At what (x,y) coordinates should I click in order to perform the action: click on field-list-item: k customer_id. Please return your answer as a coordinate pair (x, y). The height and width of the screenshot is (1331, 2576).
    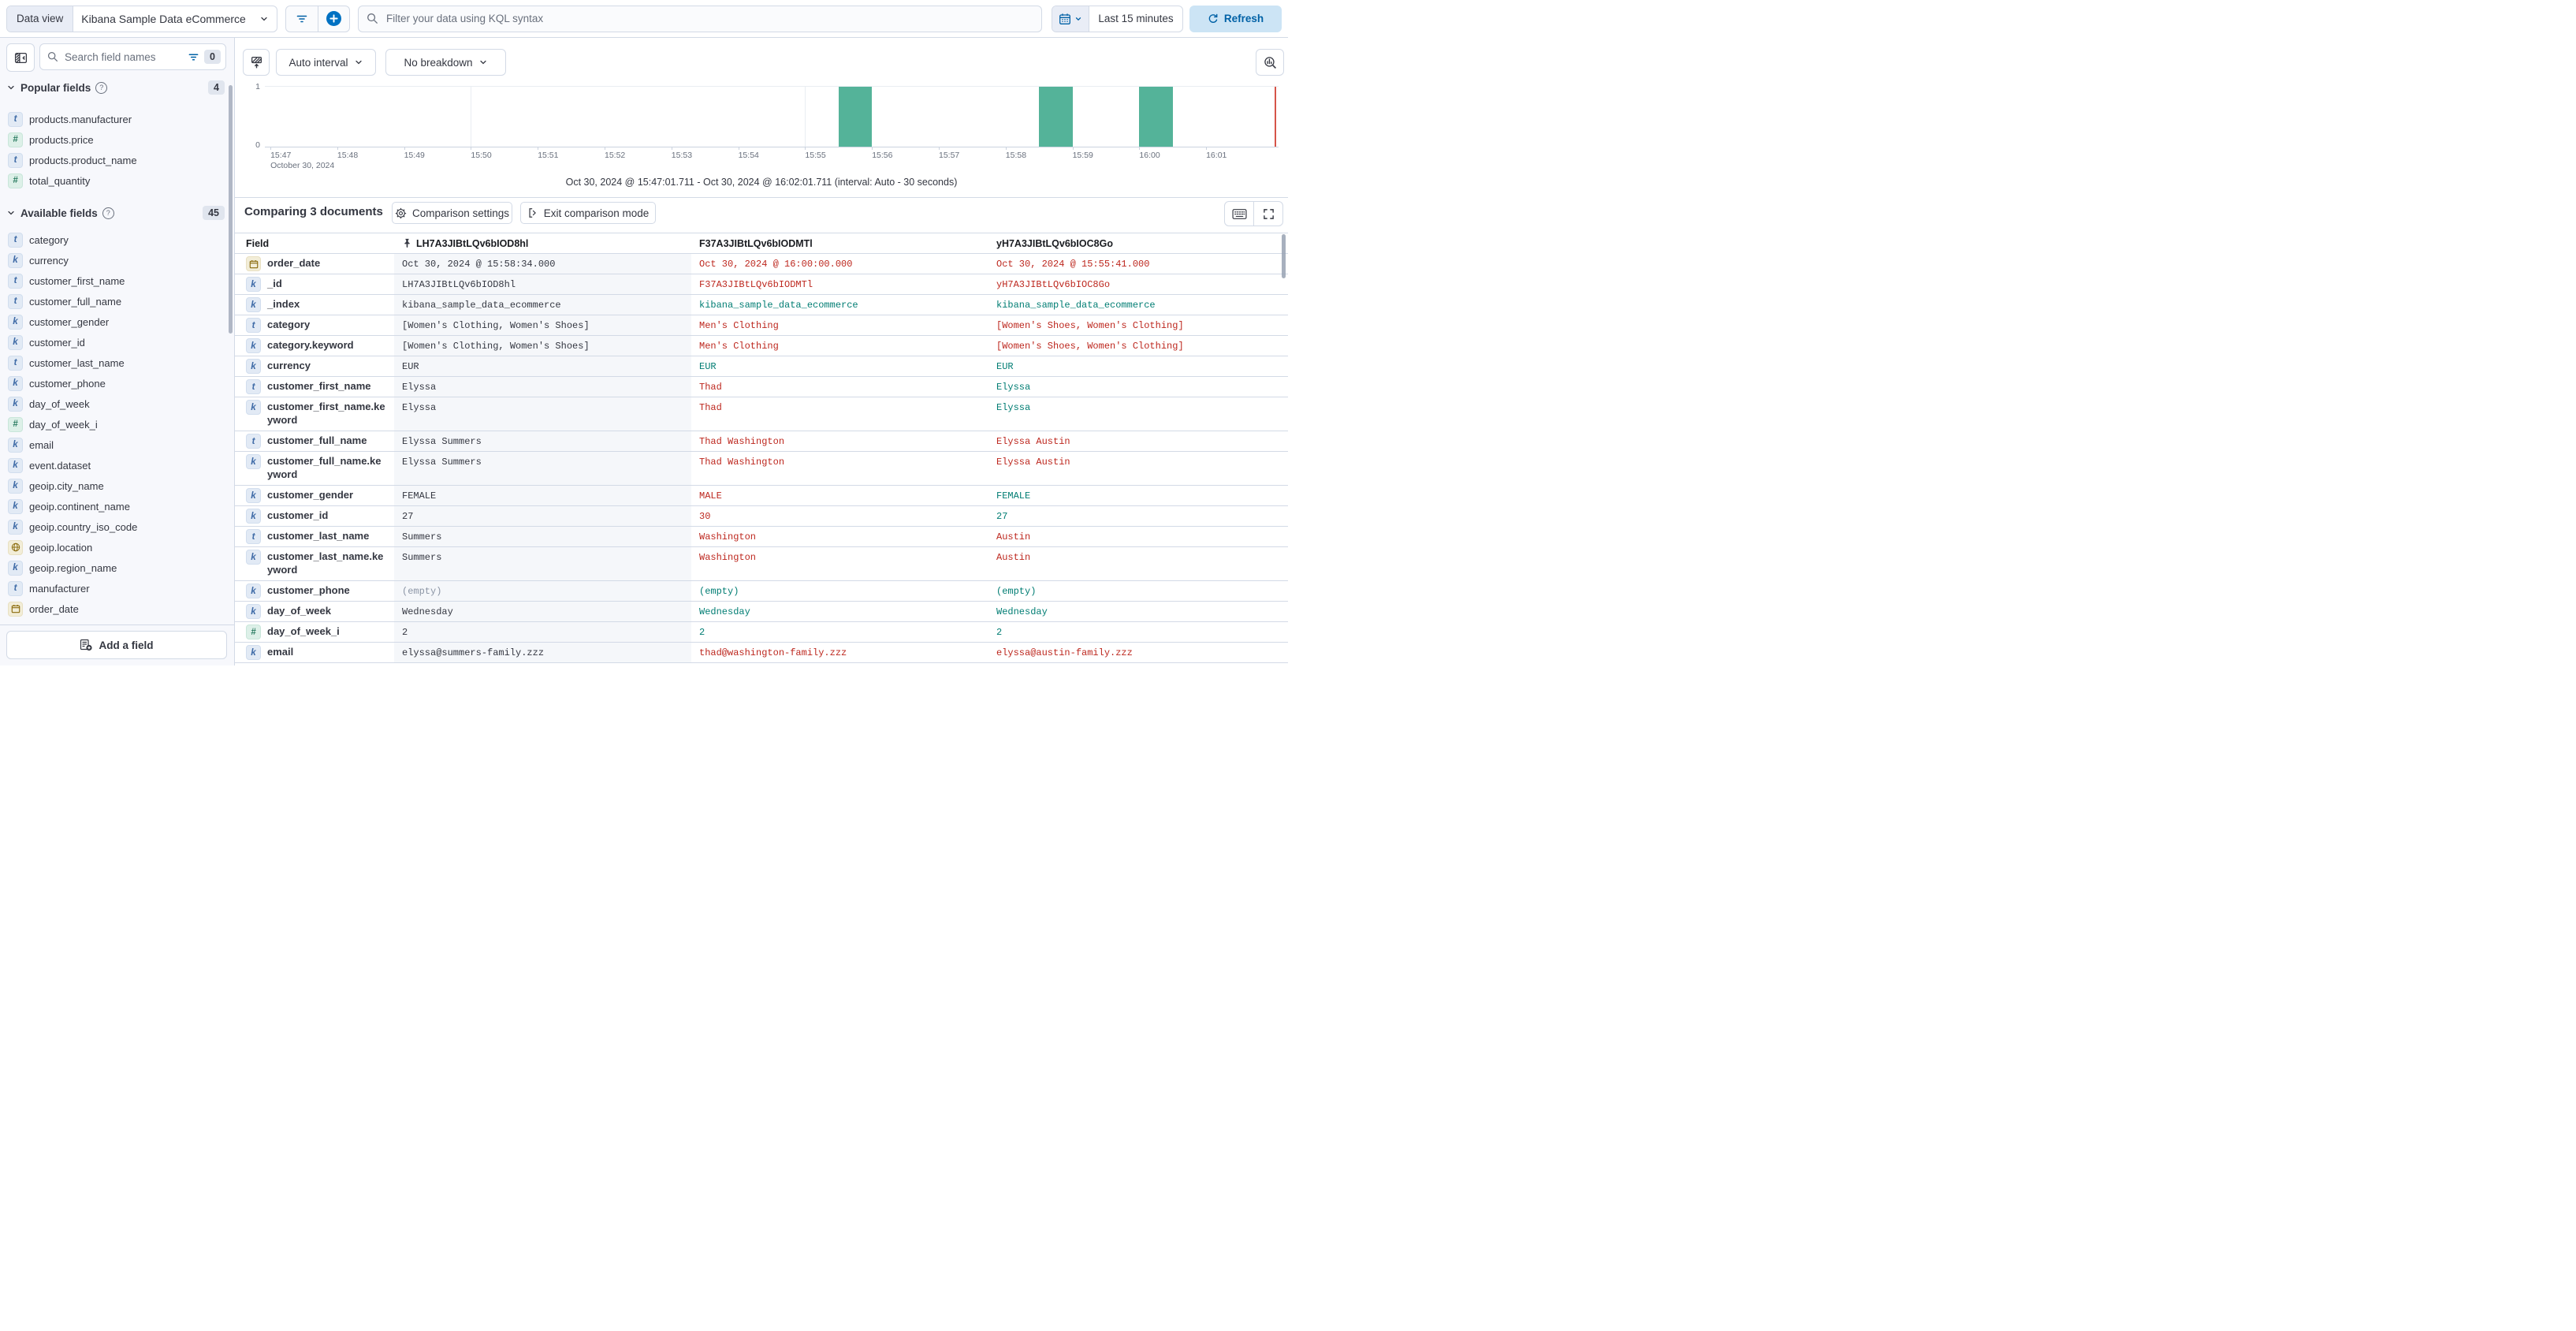
    Looking at the image, I should click on (115, 342).